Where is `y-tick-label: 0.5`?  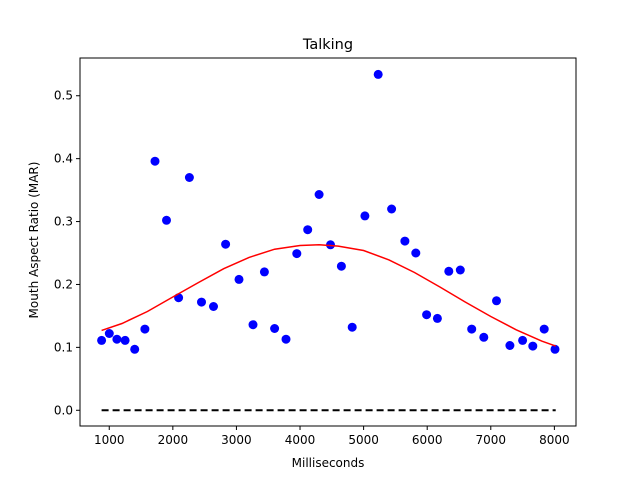 y-tick-label: 0.5 is located at coordinates (63, 96).